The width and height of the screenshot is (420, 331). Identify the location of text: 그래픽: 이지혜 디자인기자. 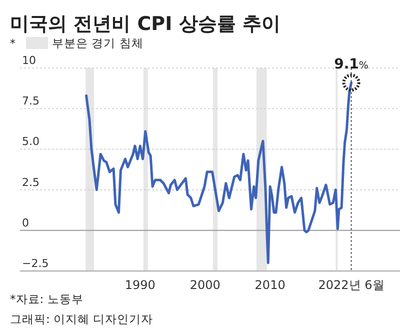
(82, 319).